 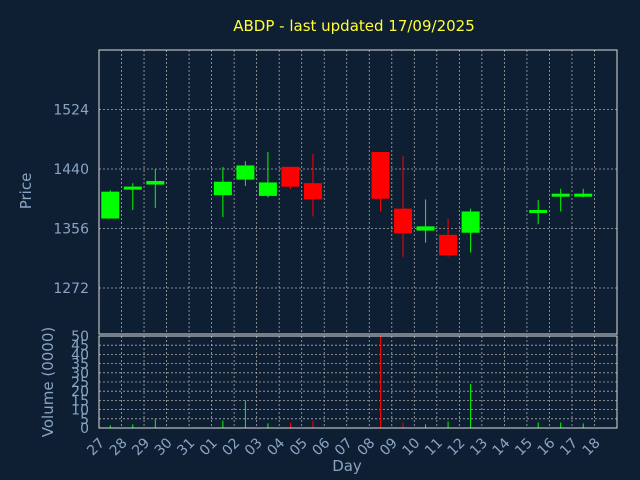 What do you see at coordinates (80, 374) in the screenshot?
I see `volume-tick-label: 30` at bounding box center [80, 374].